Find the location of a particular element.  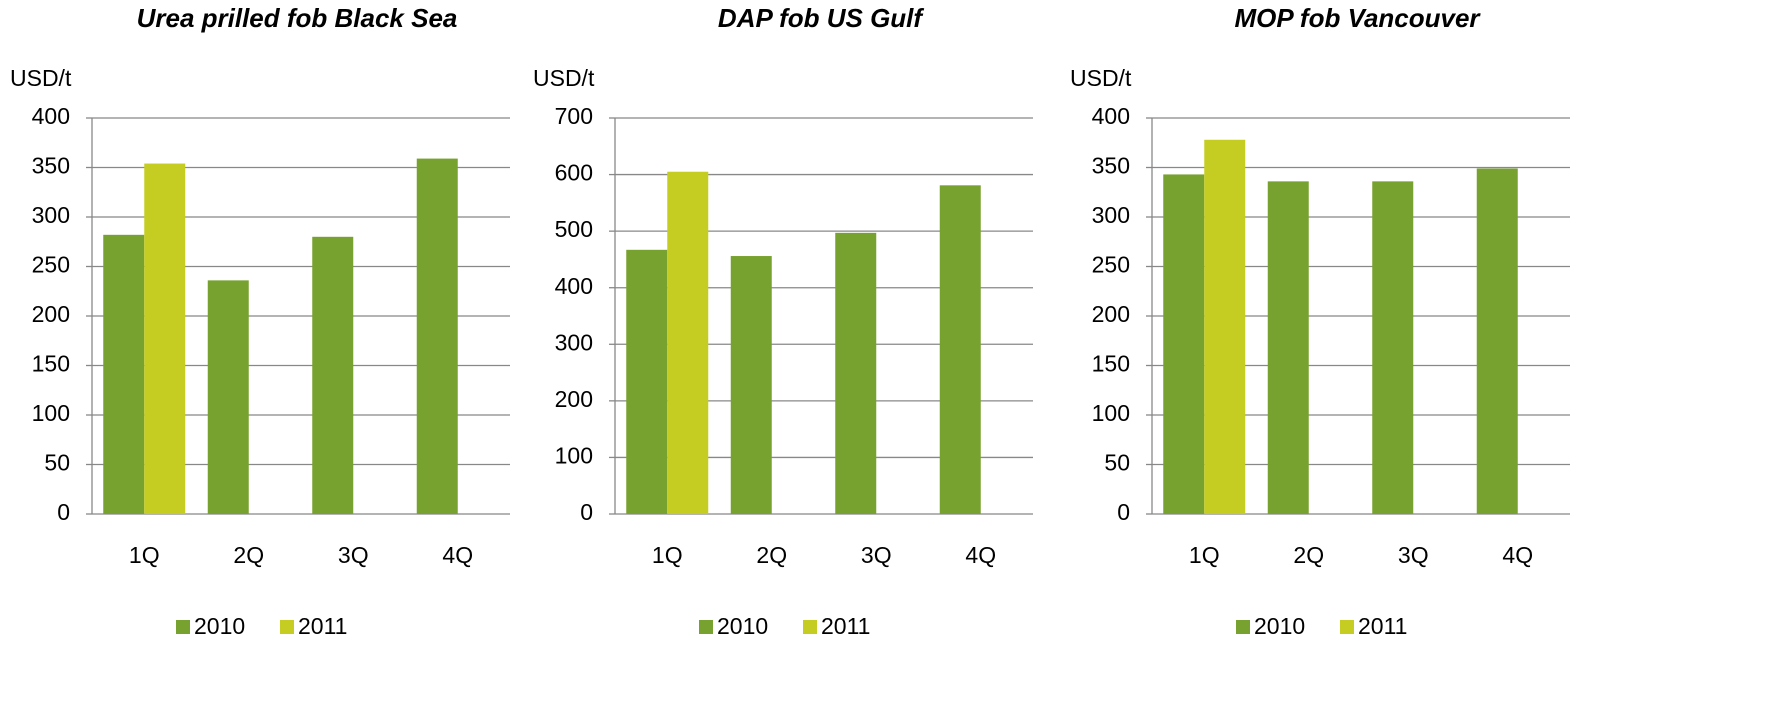

chart-title: DAP fob US Gulf is located at coordinates (821, 18).